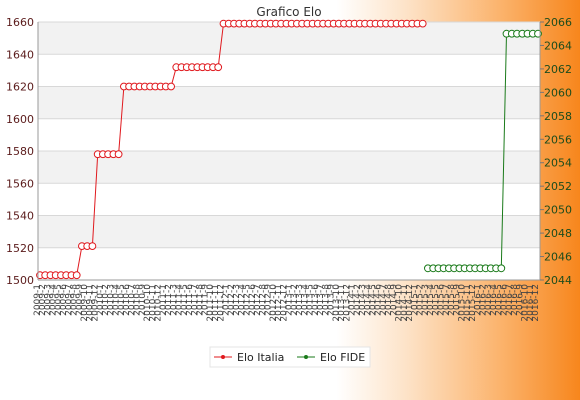 The width and height of the screenshot is (580, 400). I want to click on x-tick-label: 2009-6, so click(64, 300).